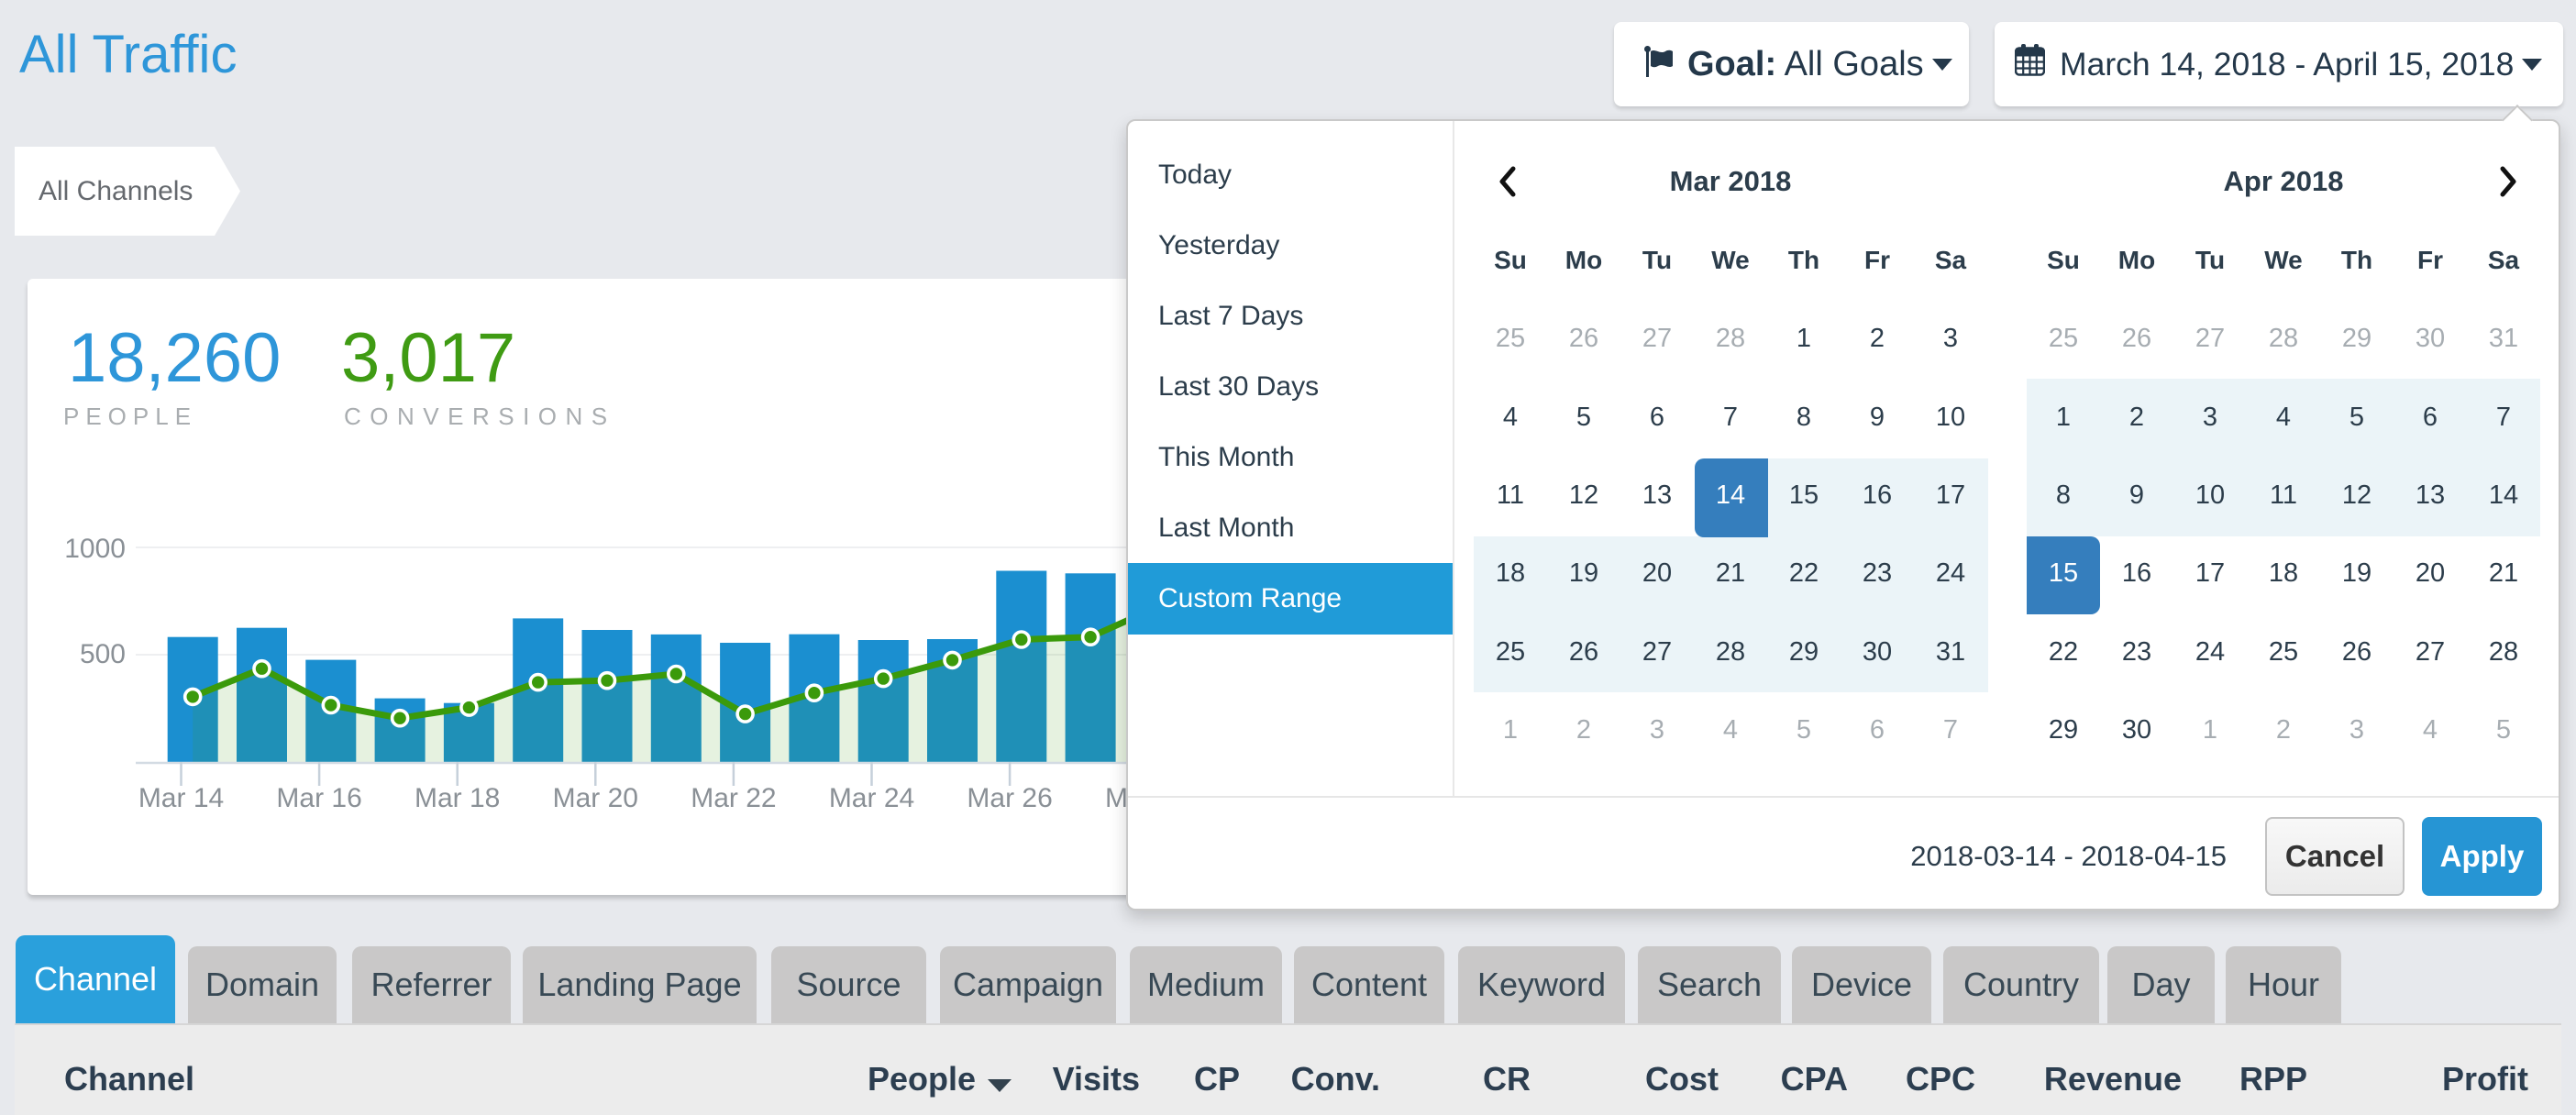 The height and width of the screenshot is (1115, 2576). What do you see at coordinates (318, 798) in the screenshot?
I see `svg-text: Mar 16` at bounding box center [318, 798].